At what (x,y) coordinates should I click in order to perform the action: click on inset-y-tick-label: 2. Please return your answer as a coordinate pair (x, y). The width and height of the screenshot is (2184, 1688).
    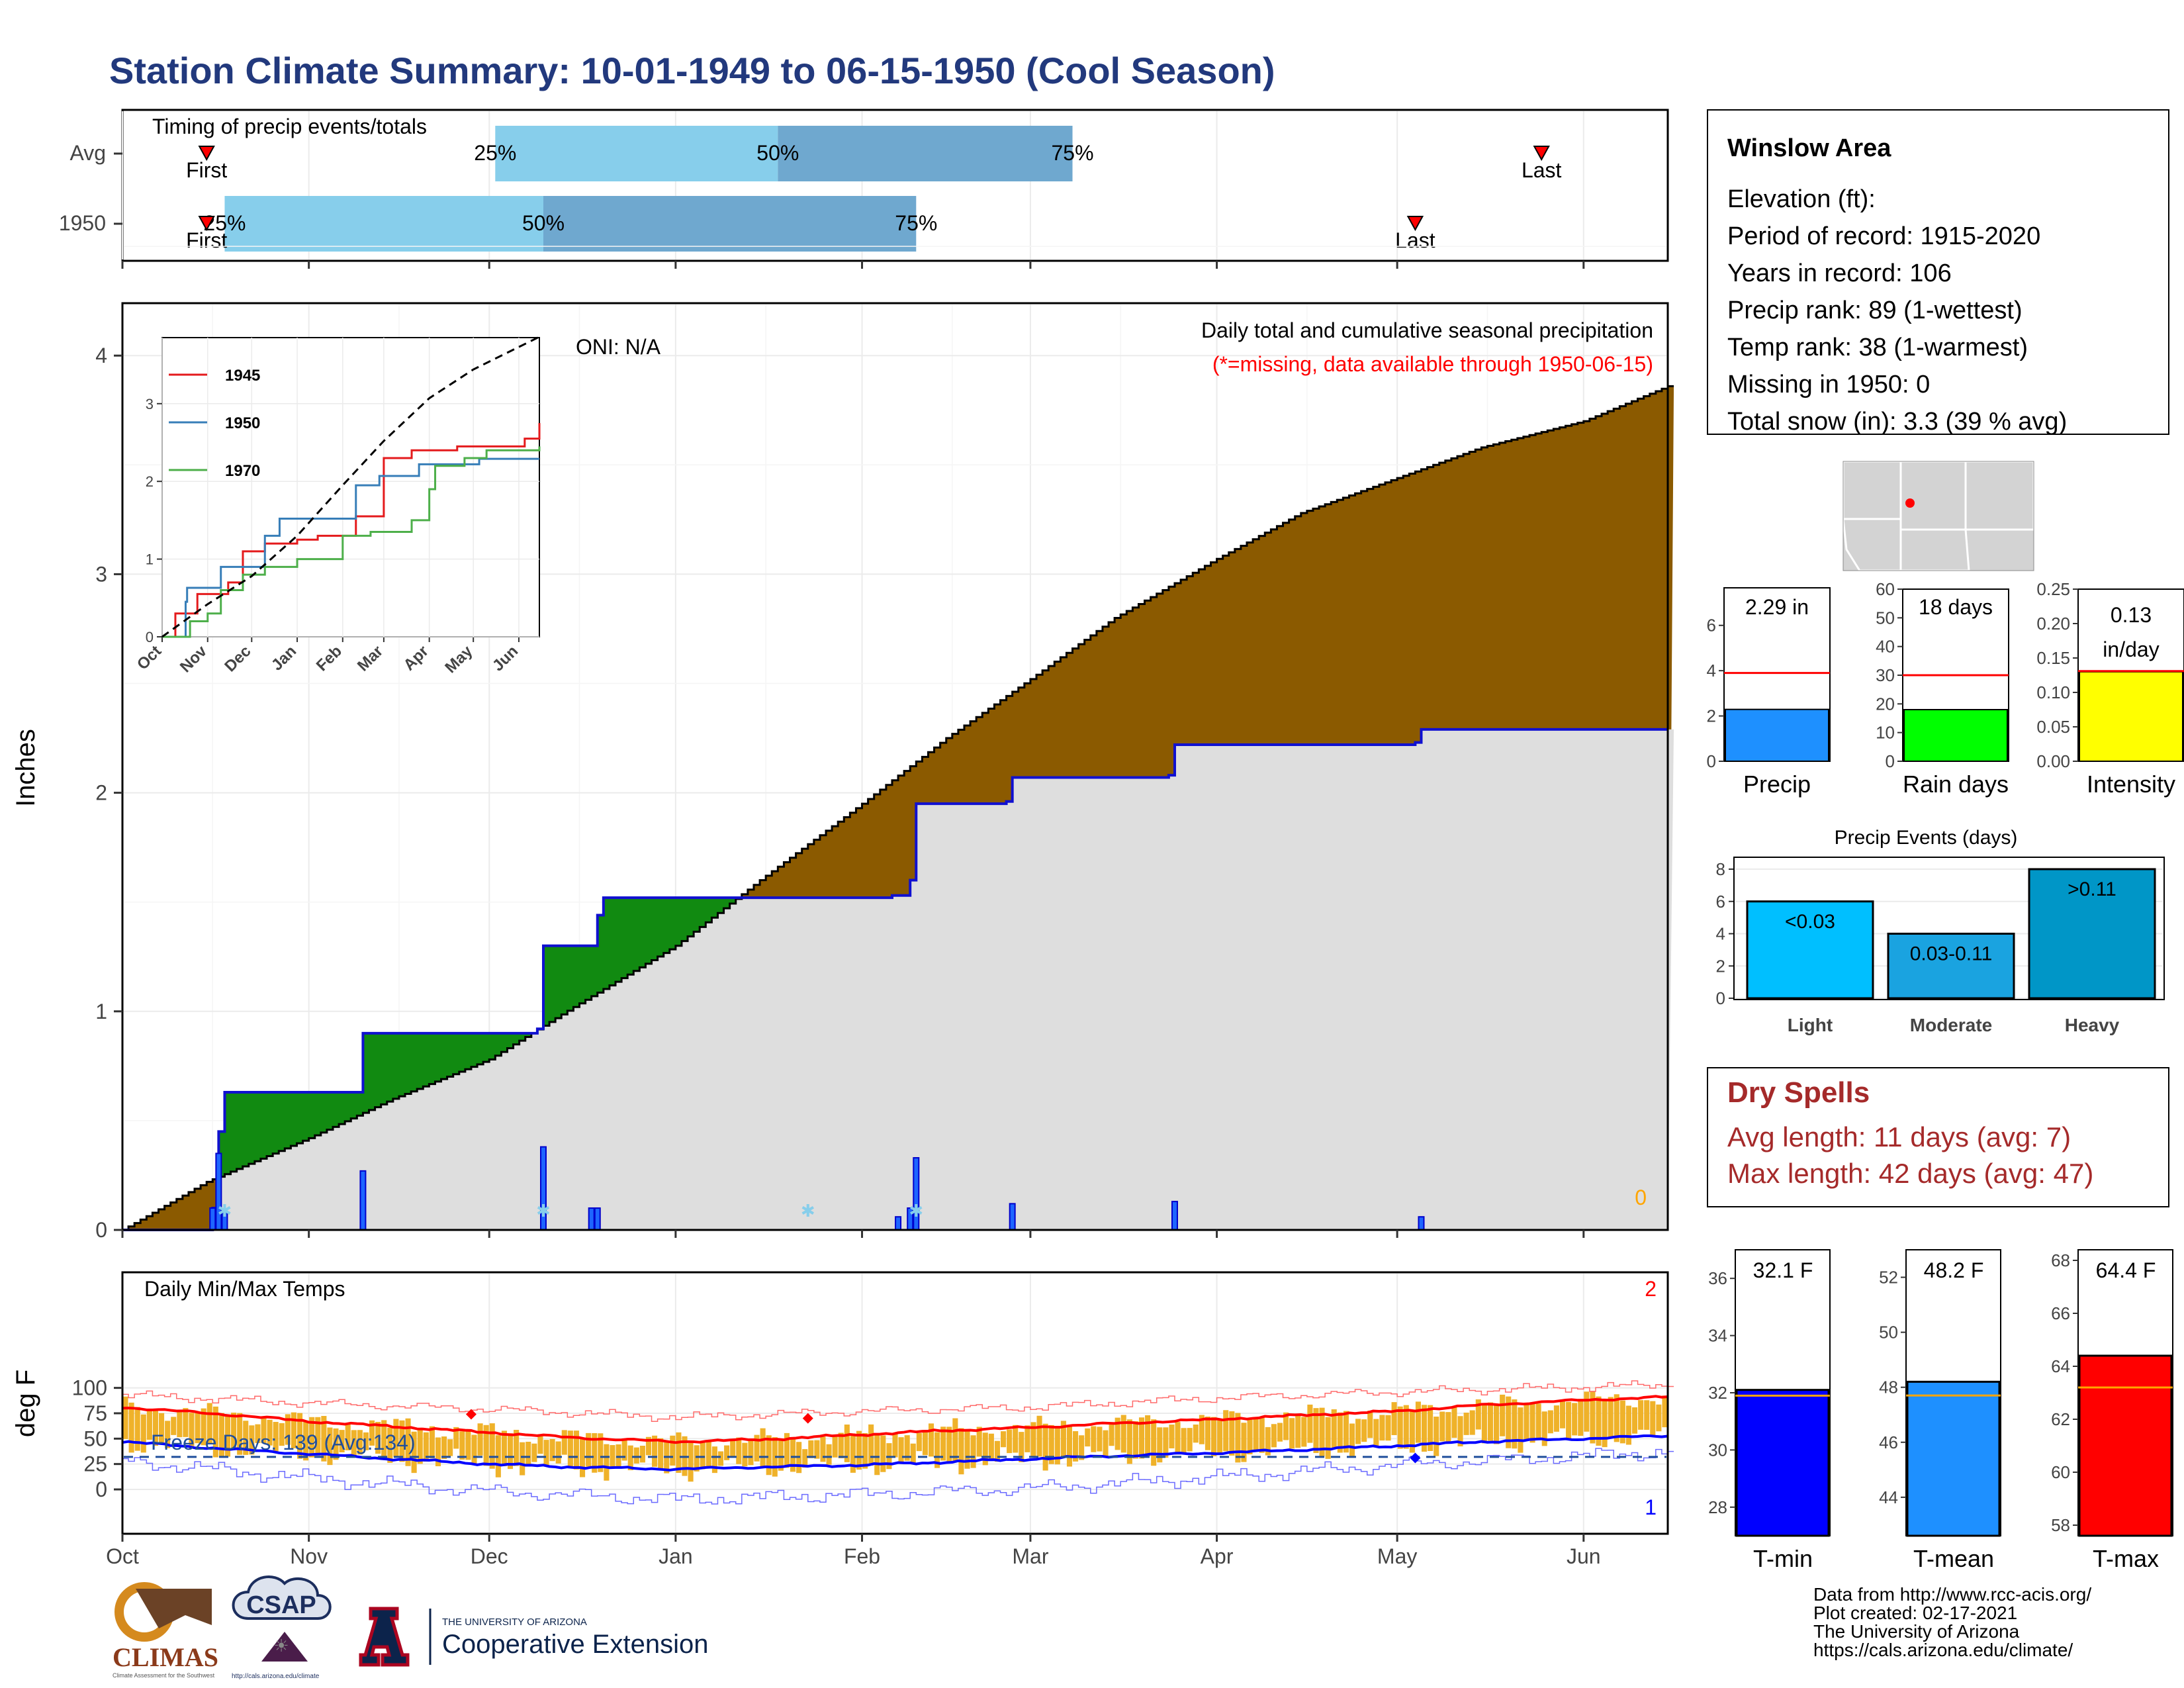
    Looking at the image, I should click on (150, 481).